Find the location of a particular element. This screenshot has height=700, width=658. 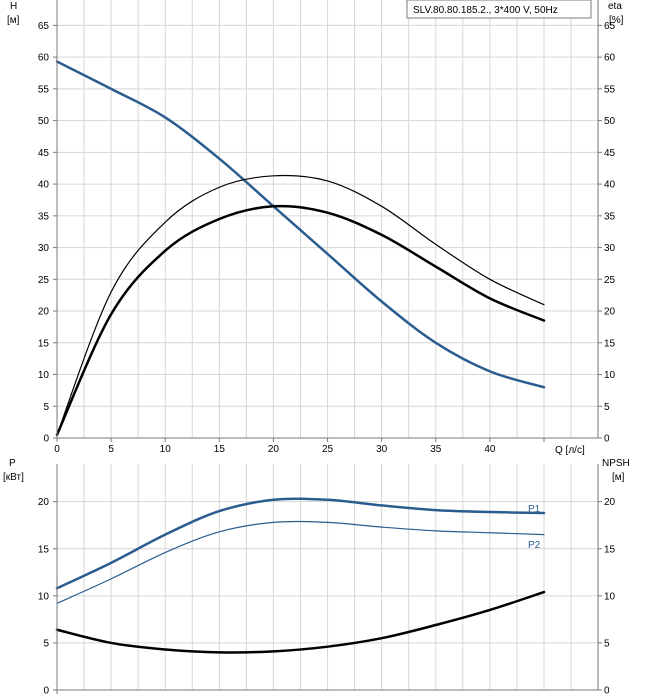

left-tick-label: 55 is located at coordinates (44, 89).